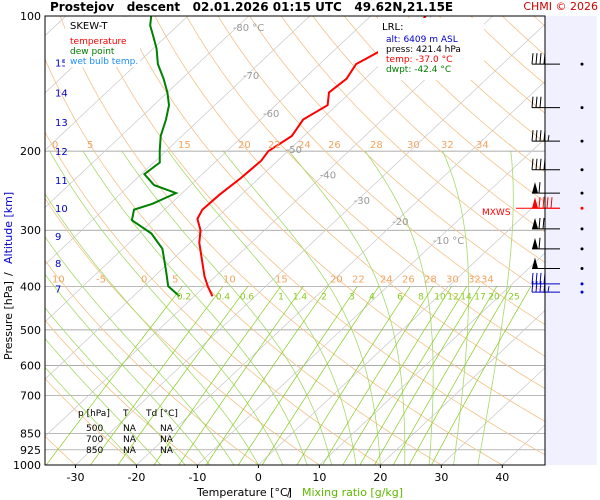 The image size is (600, 500). I want to click on wind-panel, so click(571, 240).